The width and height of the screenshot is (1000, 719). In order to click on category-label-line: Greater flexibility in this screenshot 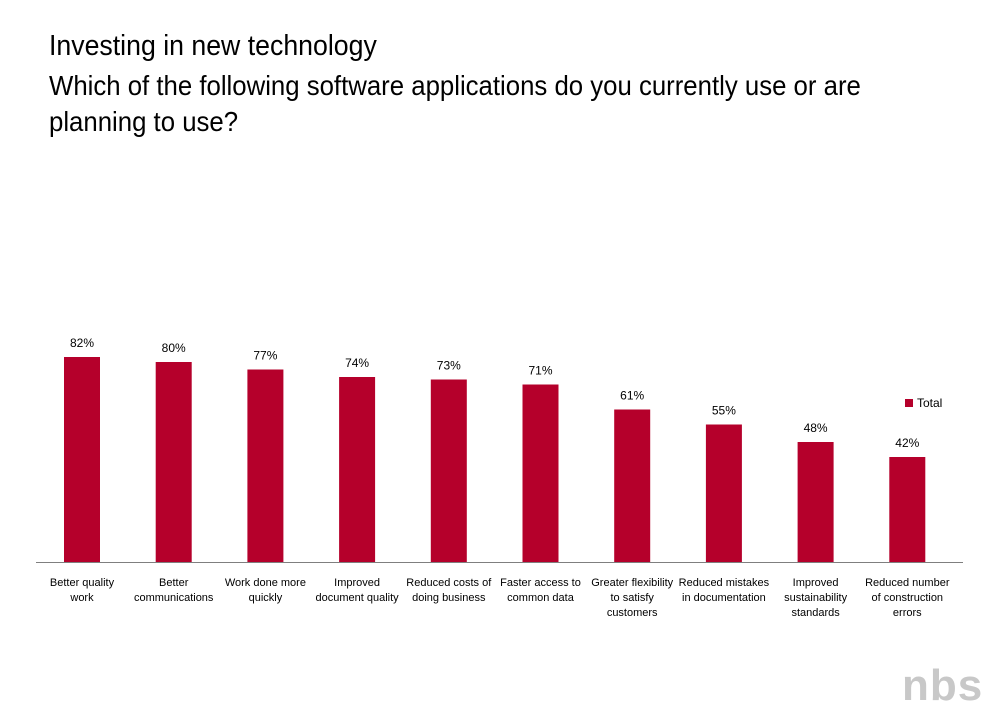, I will do `click(632, 583)`.